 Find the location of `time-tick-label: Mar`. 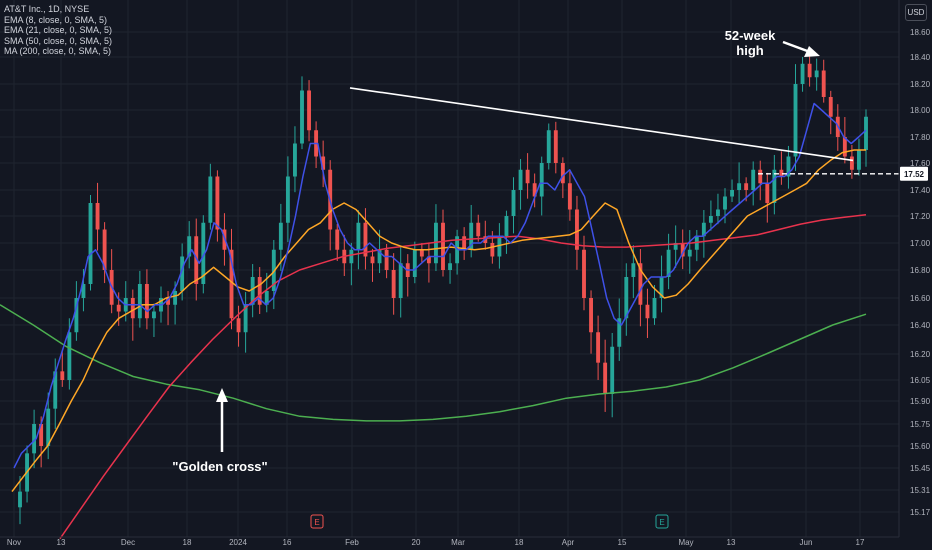

time-tick-label: Mar is located at coordinates (458, 542).